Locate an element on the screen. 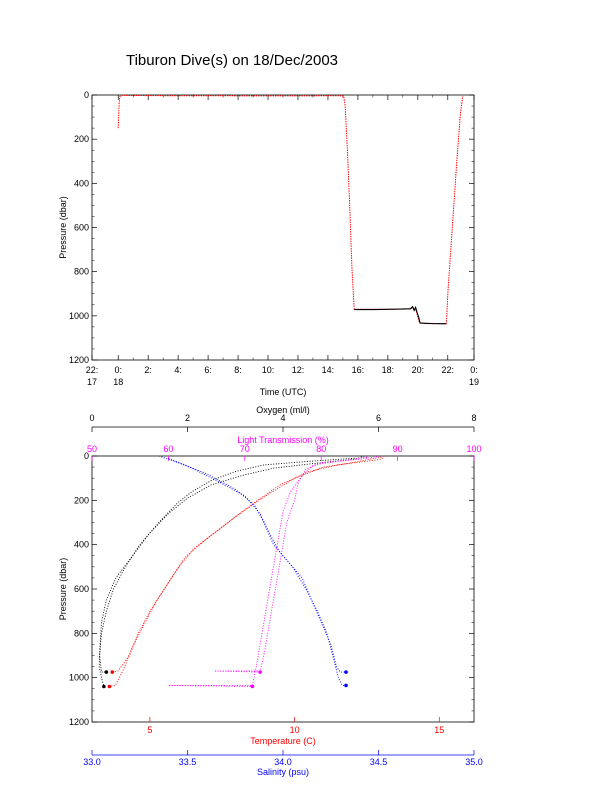 The width and height of the screenshot is (612, 785). x-tick-label: 50 is located at coordinates (92, 449).